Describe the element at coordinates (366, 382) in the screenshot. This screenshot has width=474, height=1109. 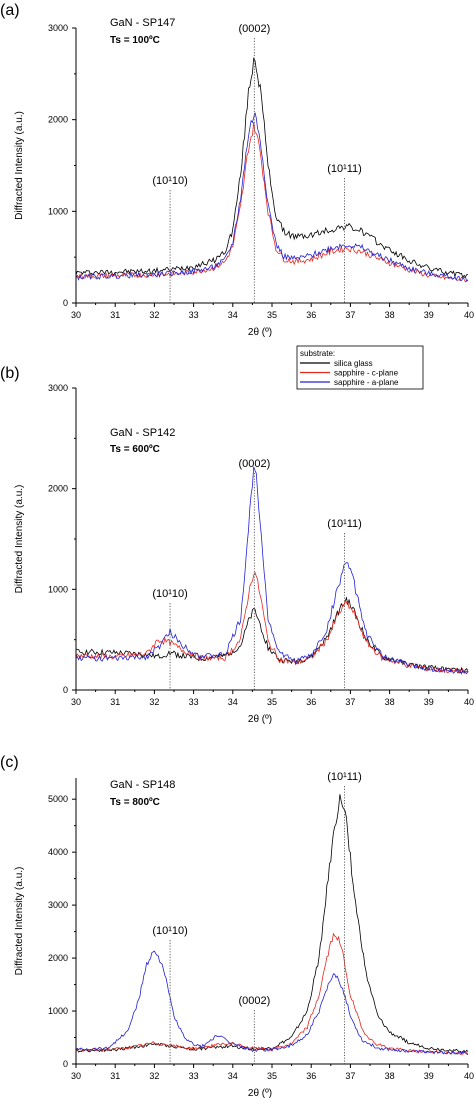
I see `legend-entry: sapphire - a-plane` at that location.